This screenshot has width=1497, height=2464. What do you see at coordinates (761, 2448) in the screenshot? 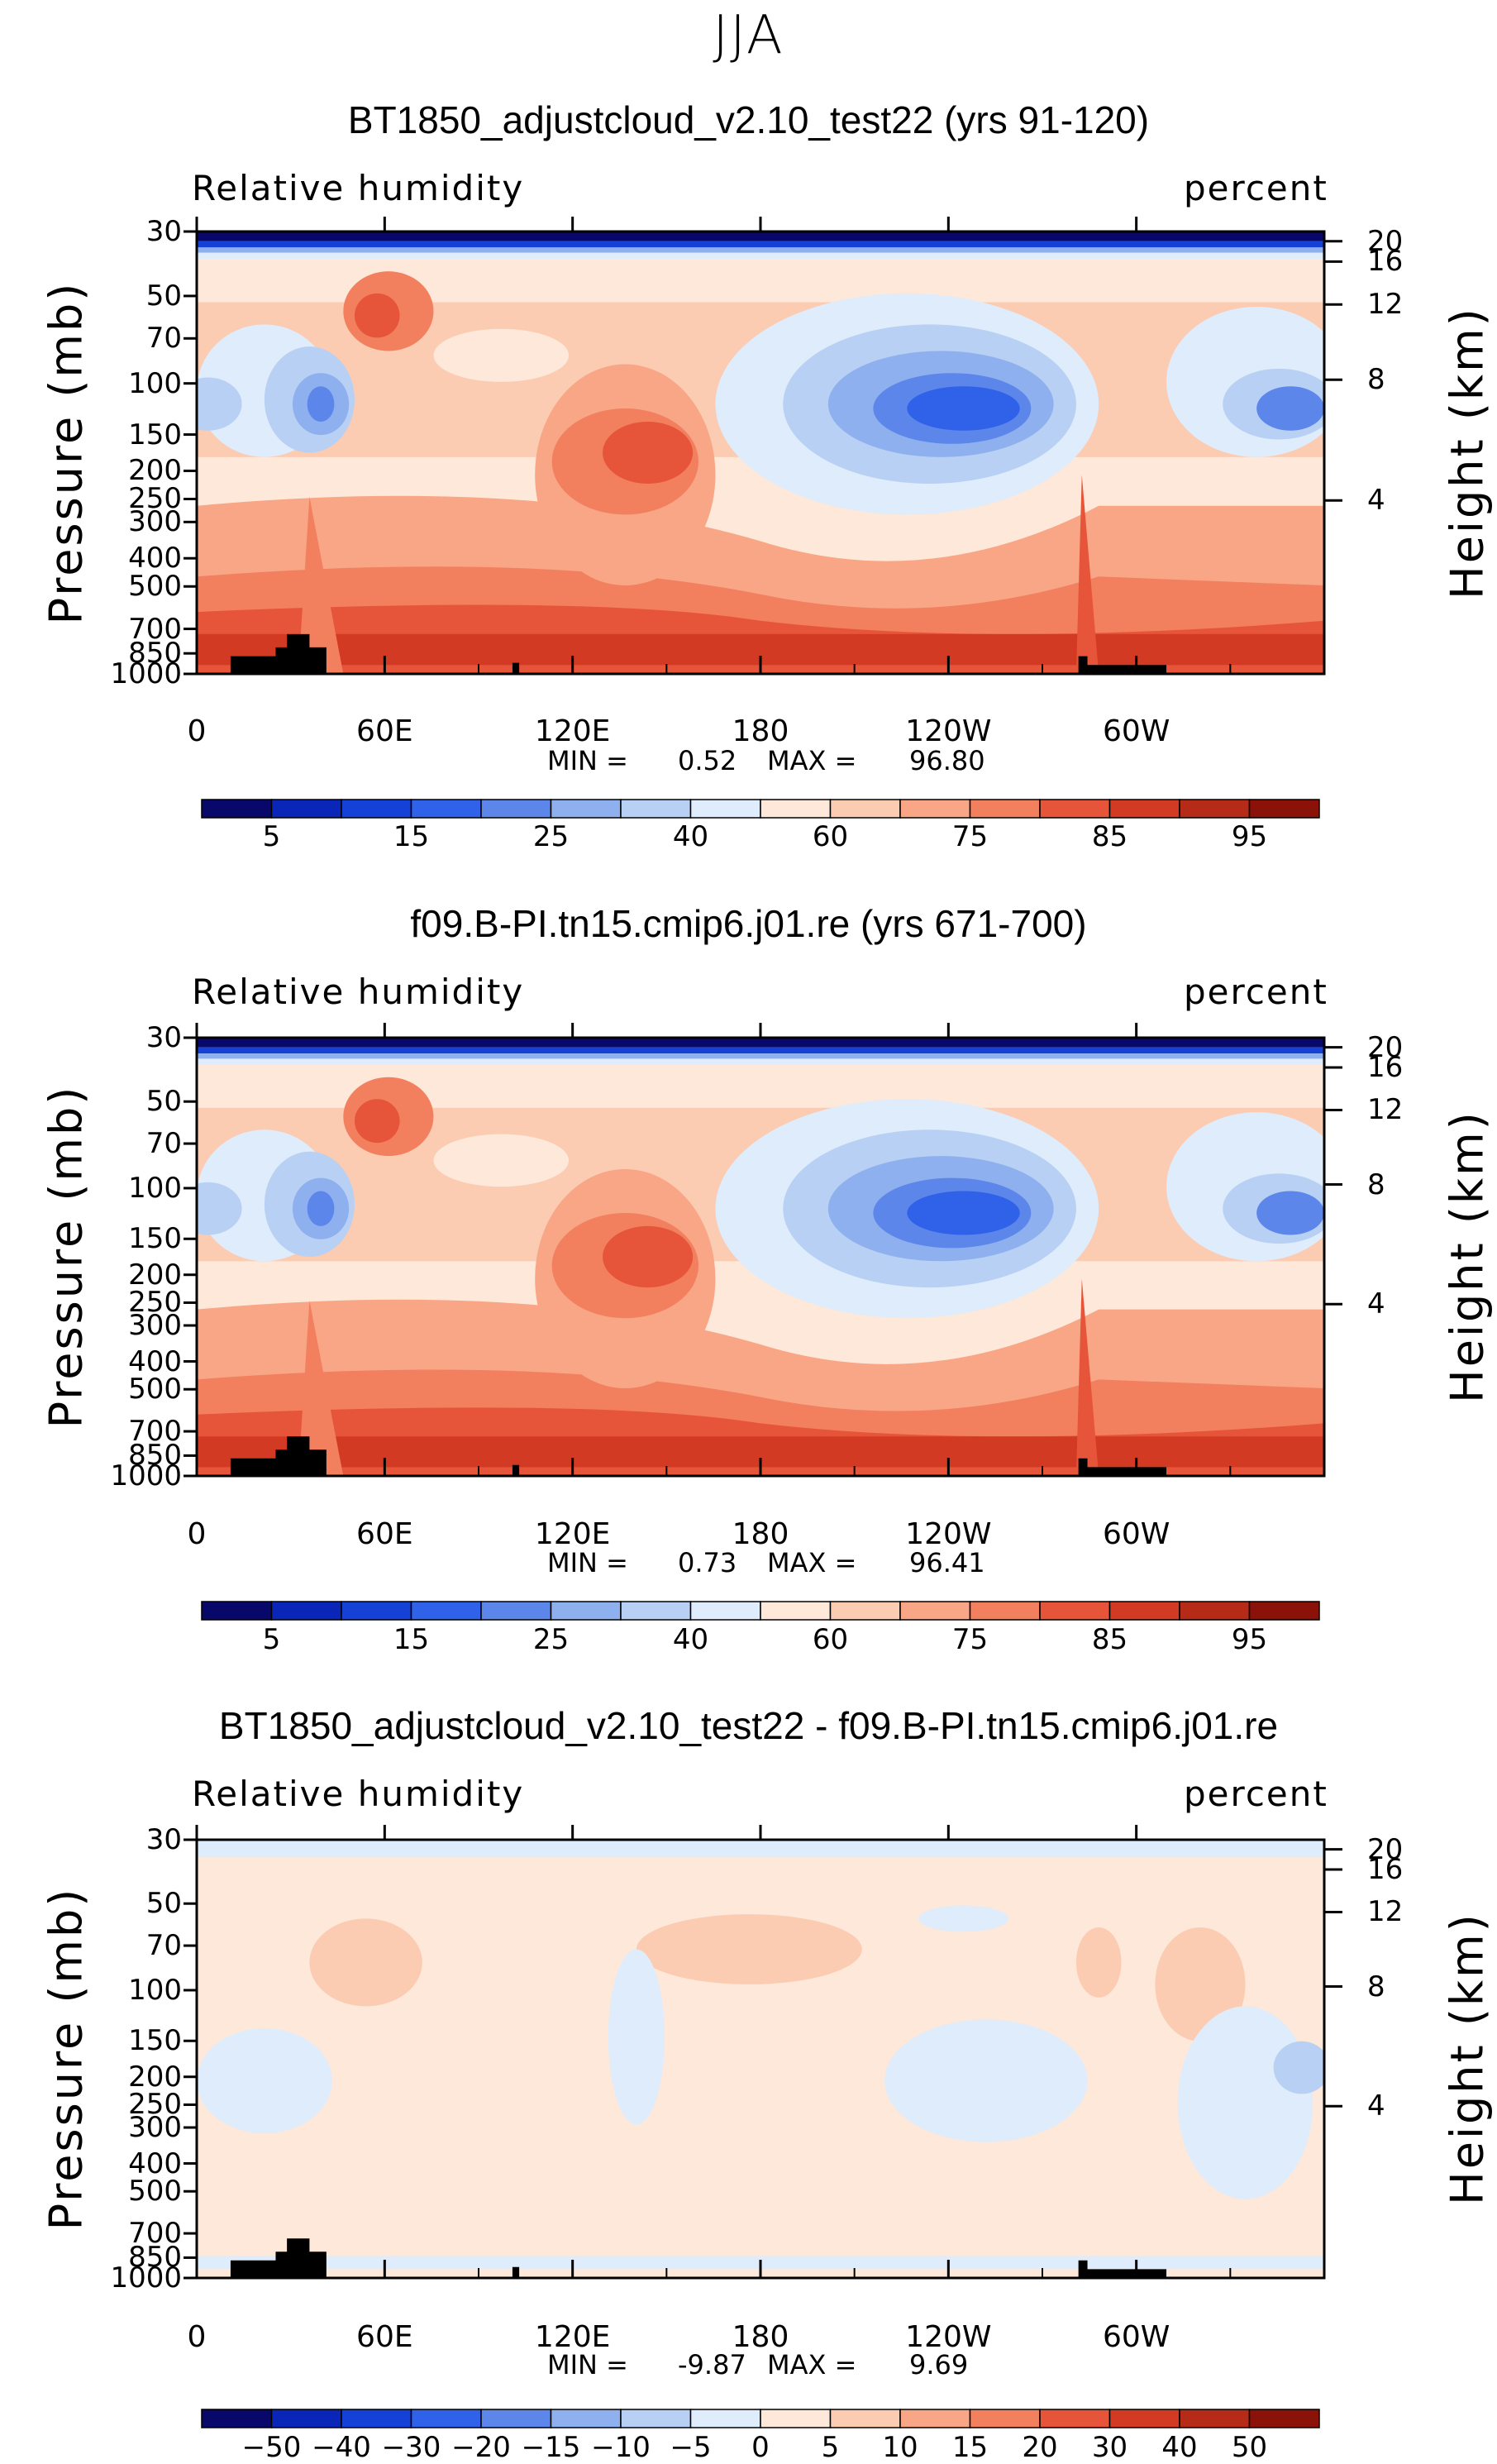
I see `colorbar-tick-label: 0` at bounding box center [761, 2448].